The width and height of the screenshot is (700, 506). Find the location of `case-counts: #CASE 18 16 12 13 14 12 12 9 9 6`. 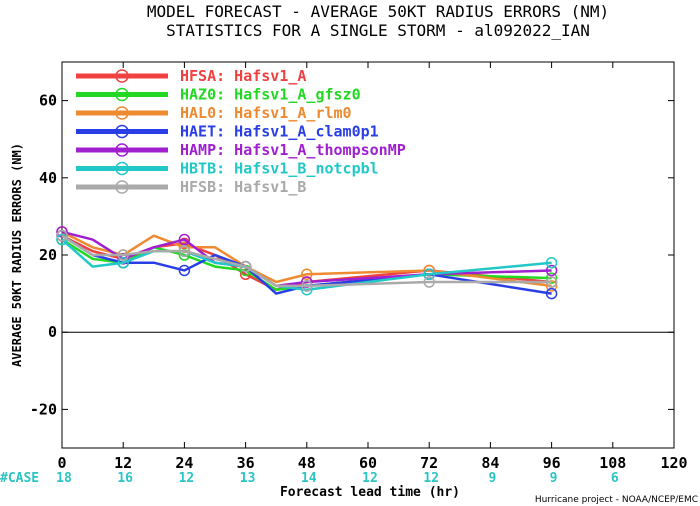

case-counts: #CASE 18 16 12 13 14 12 12 9 9 6 is located at coordinates (309, 478).